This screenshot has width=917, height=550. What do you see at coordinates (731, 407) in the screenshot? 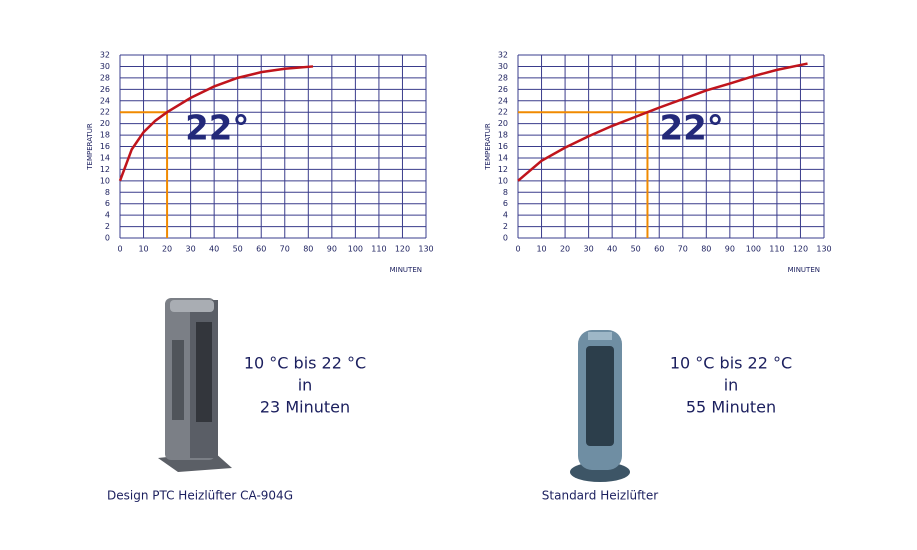
I see `product-text: 55 Minuten` at bounding box center [731, 407].